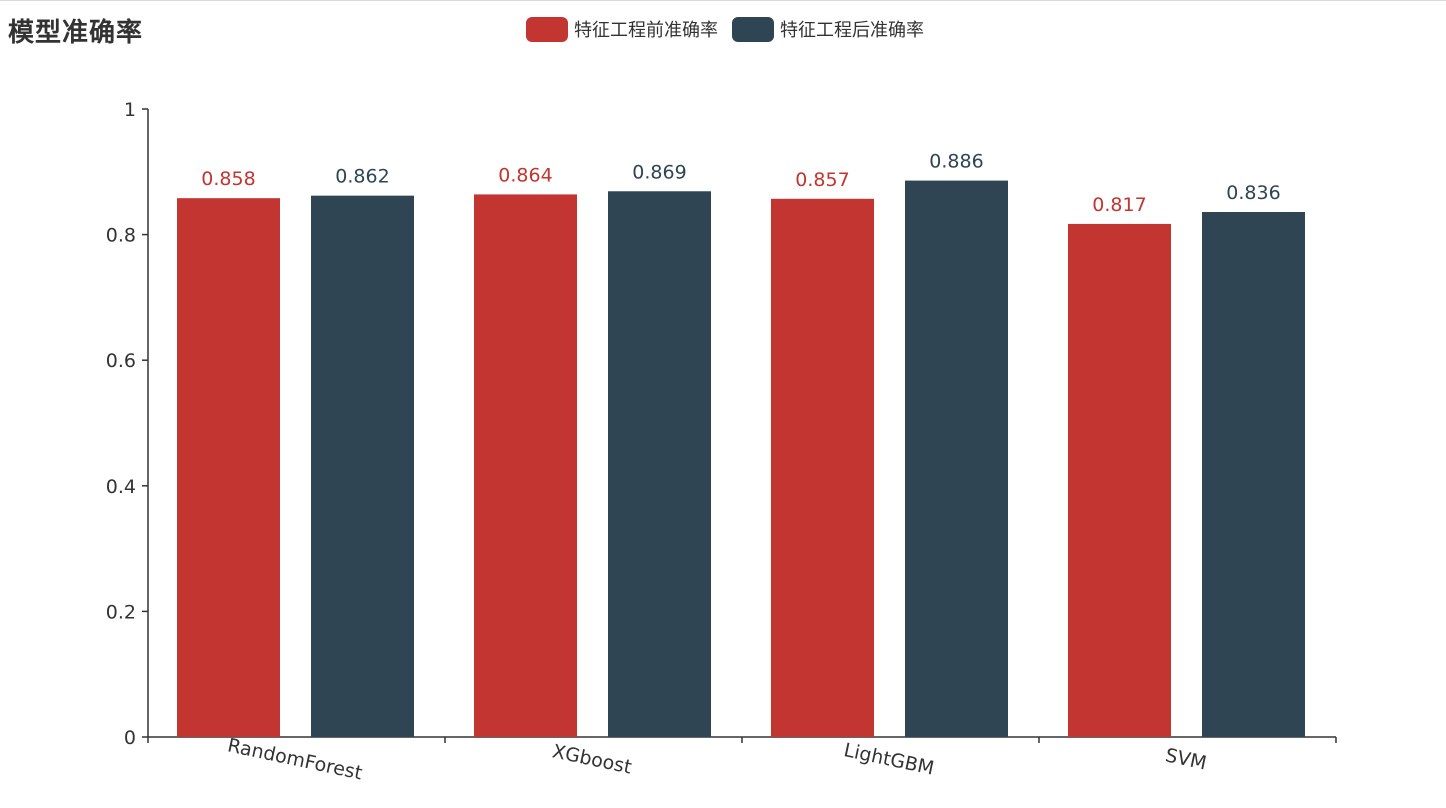 The width and height of the screenshot is (1446, 808). I want to click on bar-value-label: 0.836, so click(1253, 193).